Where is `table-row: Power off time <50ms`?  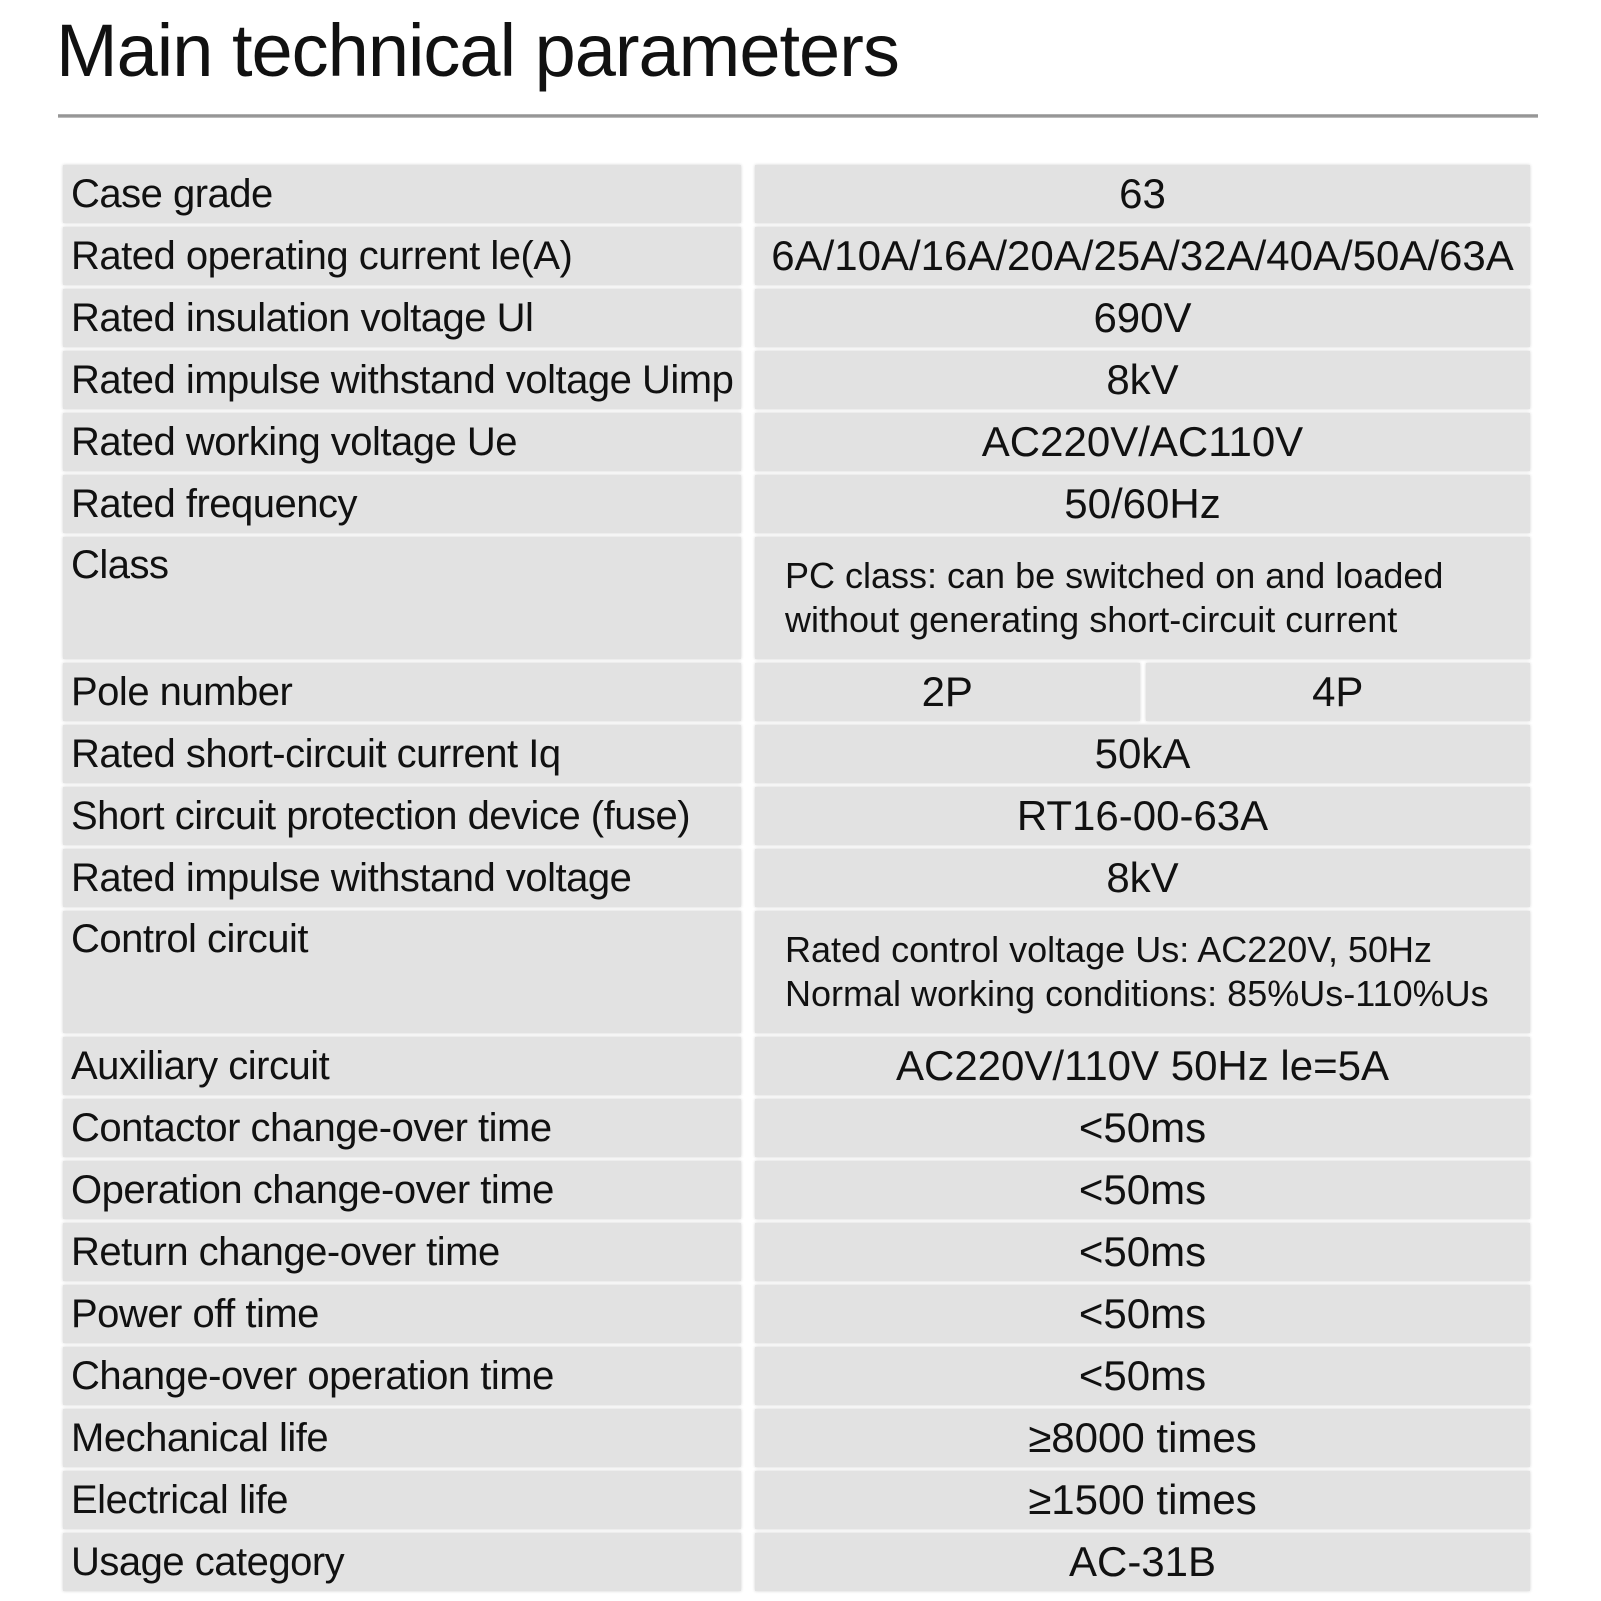
table-row: Power off time <50ms is located at coordinates (796, 1314).